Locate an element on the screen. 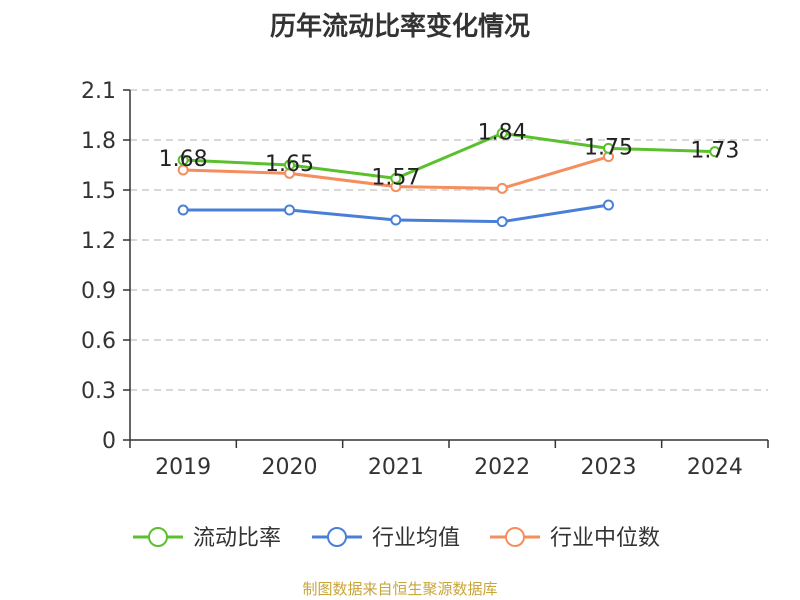 The height and width of the screenshot is (600, 800). data-label: 1.68 is located at coordinates (183, 159).